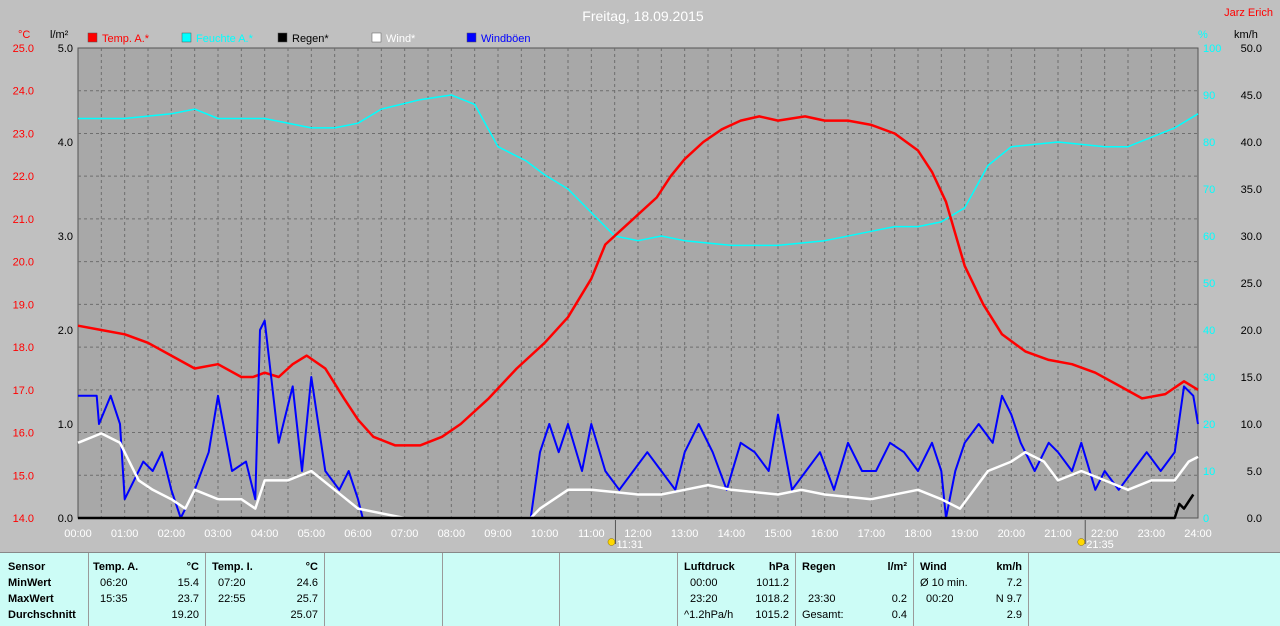  Describe the element at coordinates (704, 583) in the screenshot. I see `stats-pressure-min-time: 00:00` at that location.